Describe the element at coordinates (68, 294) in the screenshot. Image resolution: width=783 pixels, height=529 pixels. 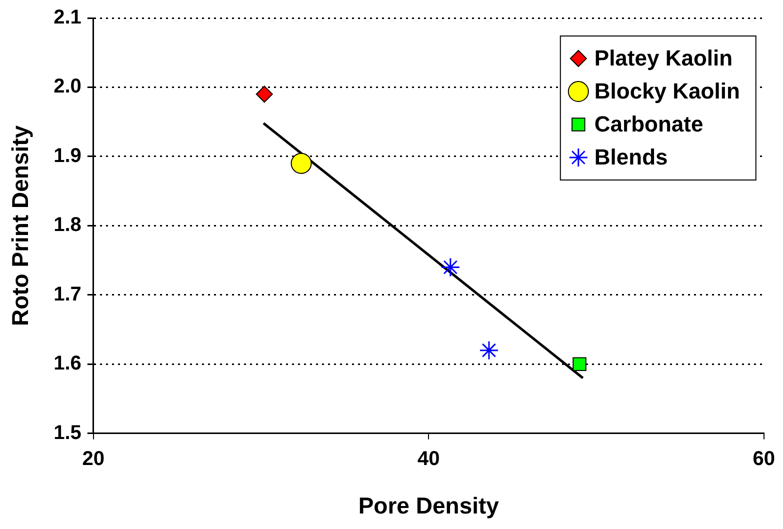
I see `y-tick-label: 1.7` at that location.